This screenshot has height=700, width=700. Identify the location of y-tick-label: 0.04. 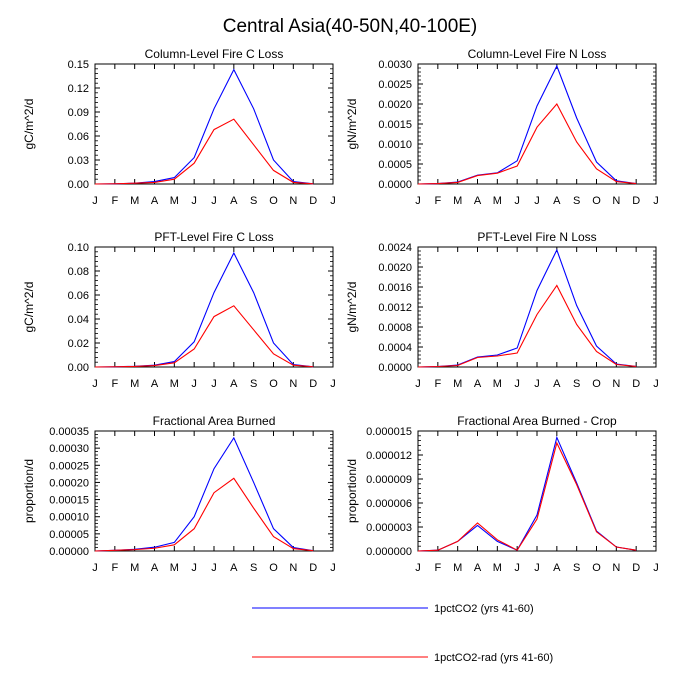
(78, 320).